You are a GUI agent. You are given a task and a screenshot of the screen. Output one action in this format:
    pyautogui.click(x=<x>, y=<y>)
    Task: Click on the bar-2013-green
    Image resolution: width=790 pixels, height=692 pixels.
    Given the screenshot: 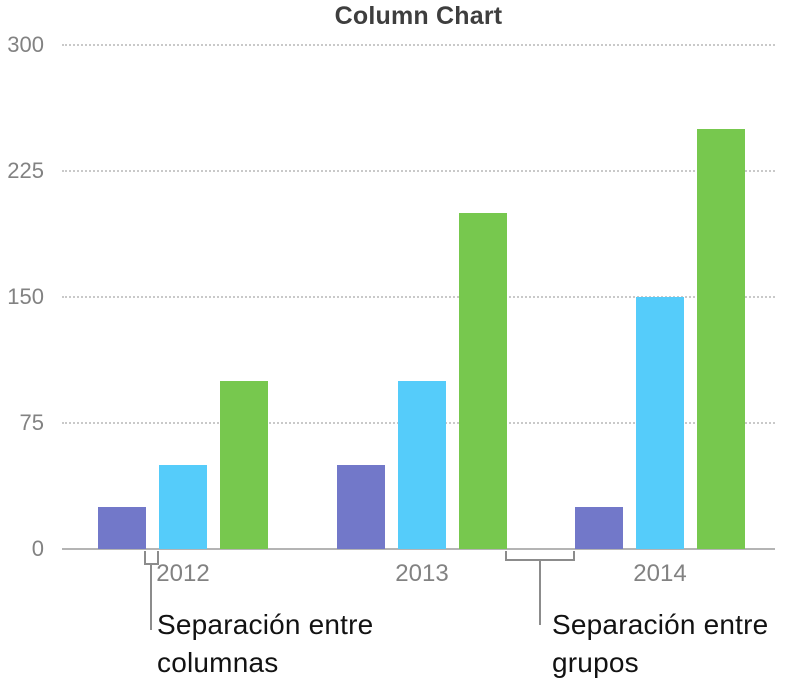 What is the action you would take?
    pyautogui.click(x=483, y=381)
    